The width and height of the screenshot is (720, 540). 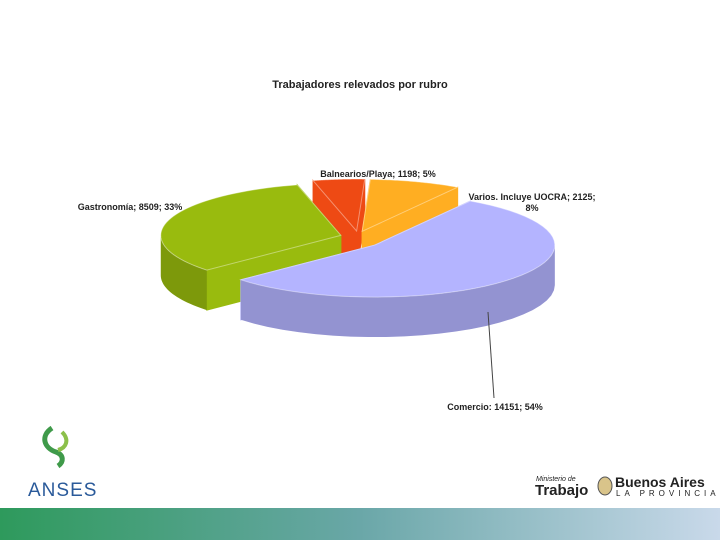 I want to click on province-sub: LA PROVINCIA, so click(x=668, y=493).